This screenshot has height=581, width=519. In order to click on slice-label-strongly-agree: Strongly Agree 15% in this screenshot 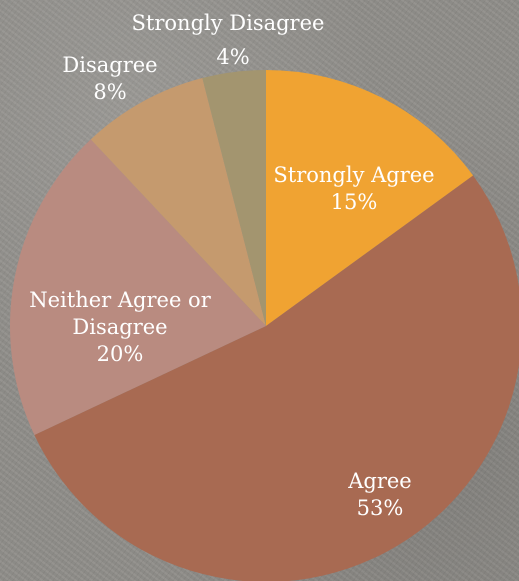, I will do `click(353, 188)`.